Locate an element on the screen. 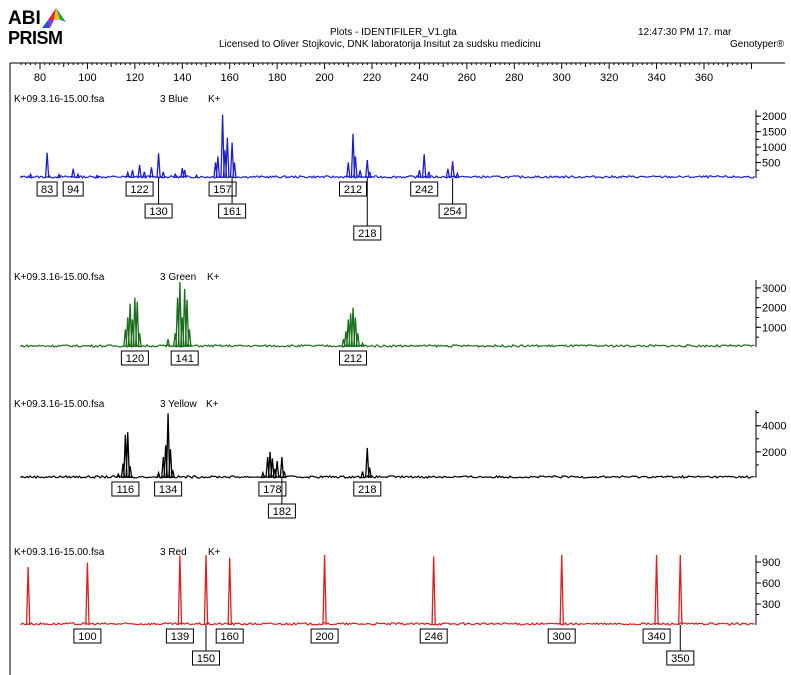 Image resolution: width=791 pixels, height=675 pixels. peak-label: 350 is located at coordinates (680, 659).